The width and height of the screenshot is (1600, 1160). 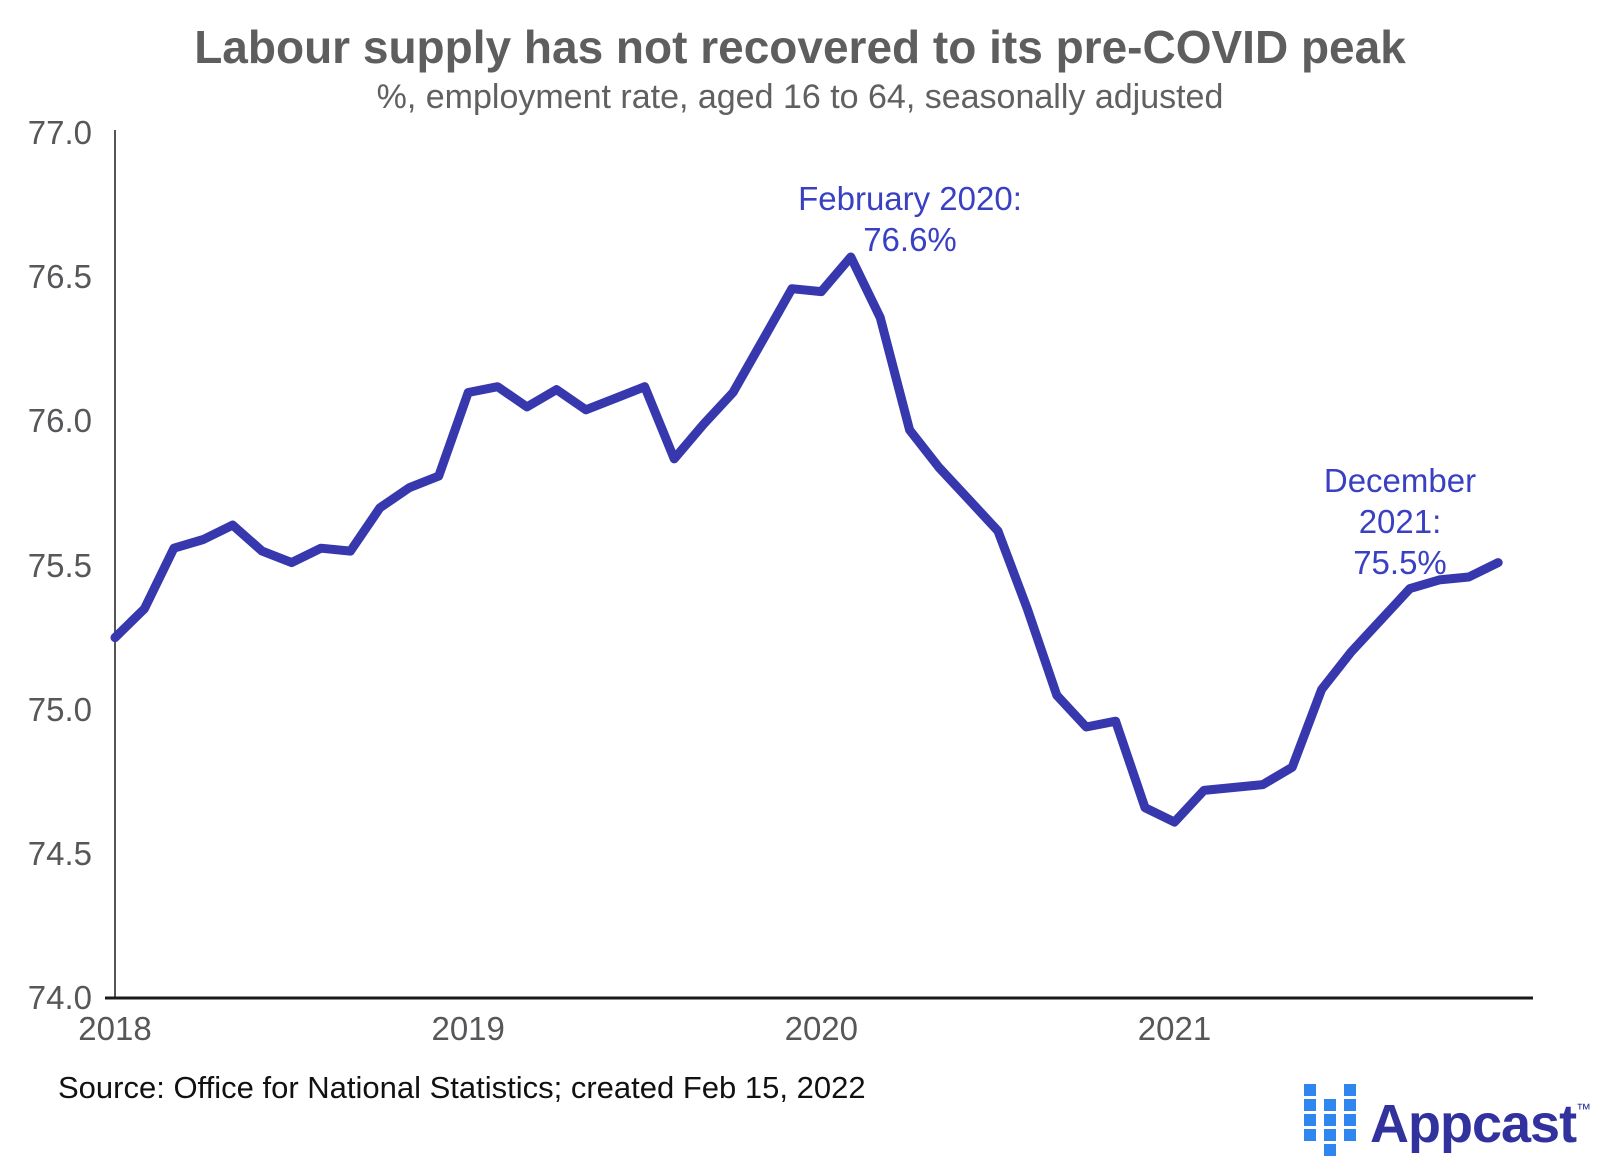 I want to click on annotation-feb-2020-value: 76.6%, so click(x=910, y=239).